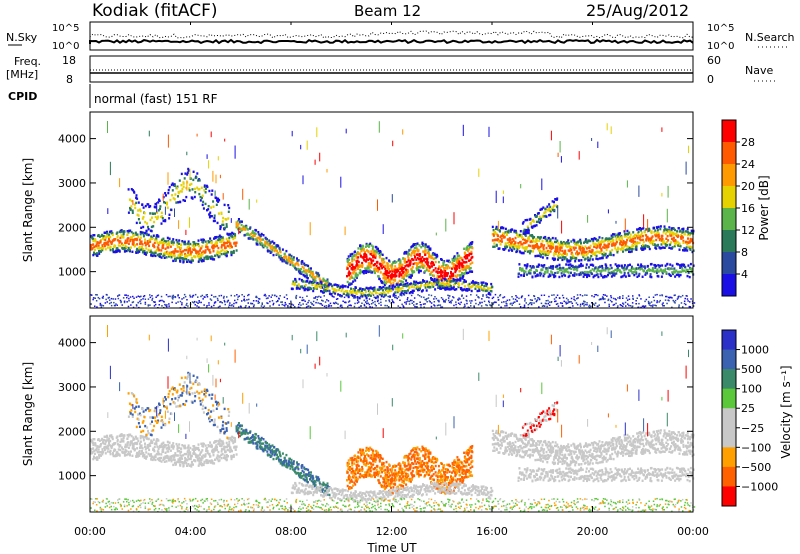 Image resolution: width=800 pixels, height=554 pixels. What do you see at coordinates (72, 183) in the screenshot?
I see `y-tick-label: 3000` at bounding box center [72, 183].